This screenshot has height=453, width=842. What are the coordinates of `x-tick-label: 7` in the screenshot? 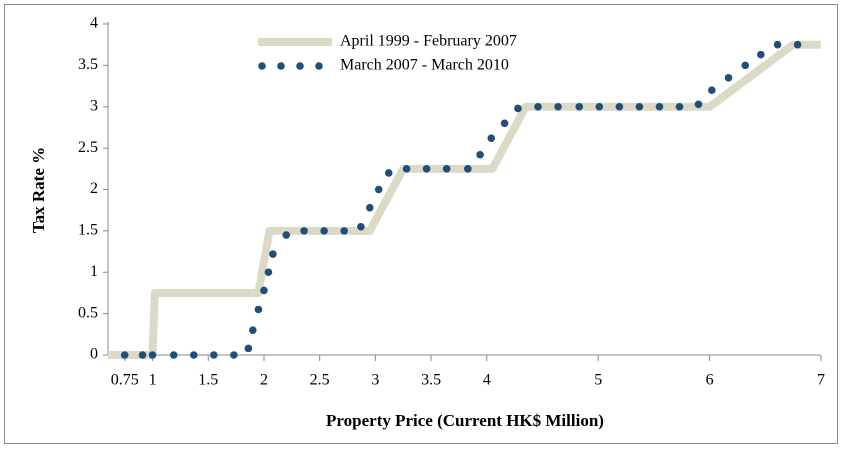 It's located at (821, 380).